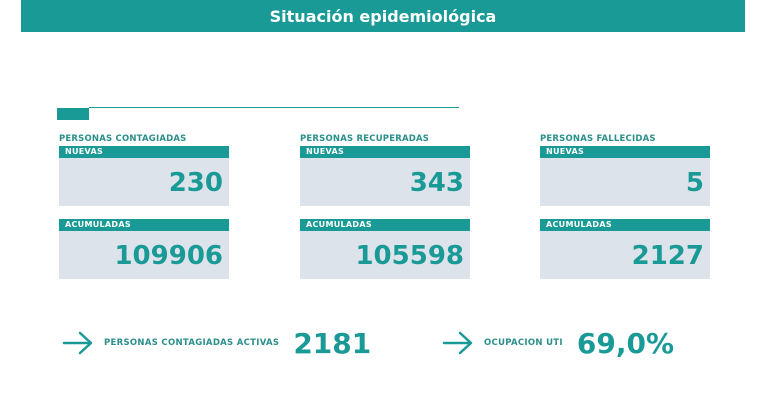 Image resolution: width=768 pixels, height=400 pixels. I want to click on box-value: 2127, so click(667, 256).